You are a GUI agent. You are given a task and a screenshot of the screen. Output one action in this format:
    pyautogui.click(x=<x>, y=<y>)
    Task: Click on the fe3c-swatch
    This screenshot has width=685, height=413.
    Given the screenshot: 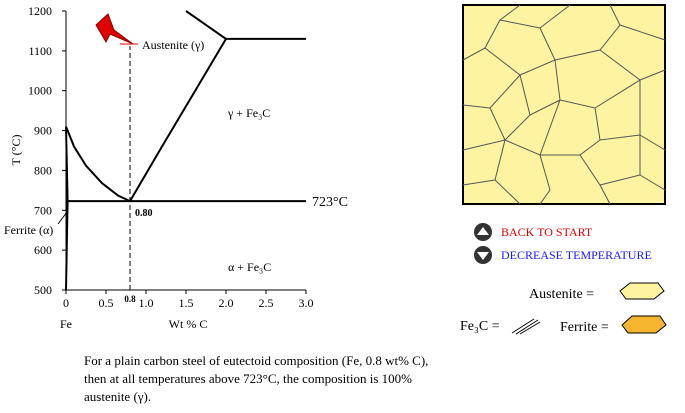 What is the action you would take?
    pyautogui.click(x=526, y=326)
    